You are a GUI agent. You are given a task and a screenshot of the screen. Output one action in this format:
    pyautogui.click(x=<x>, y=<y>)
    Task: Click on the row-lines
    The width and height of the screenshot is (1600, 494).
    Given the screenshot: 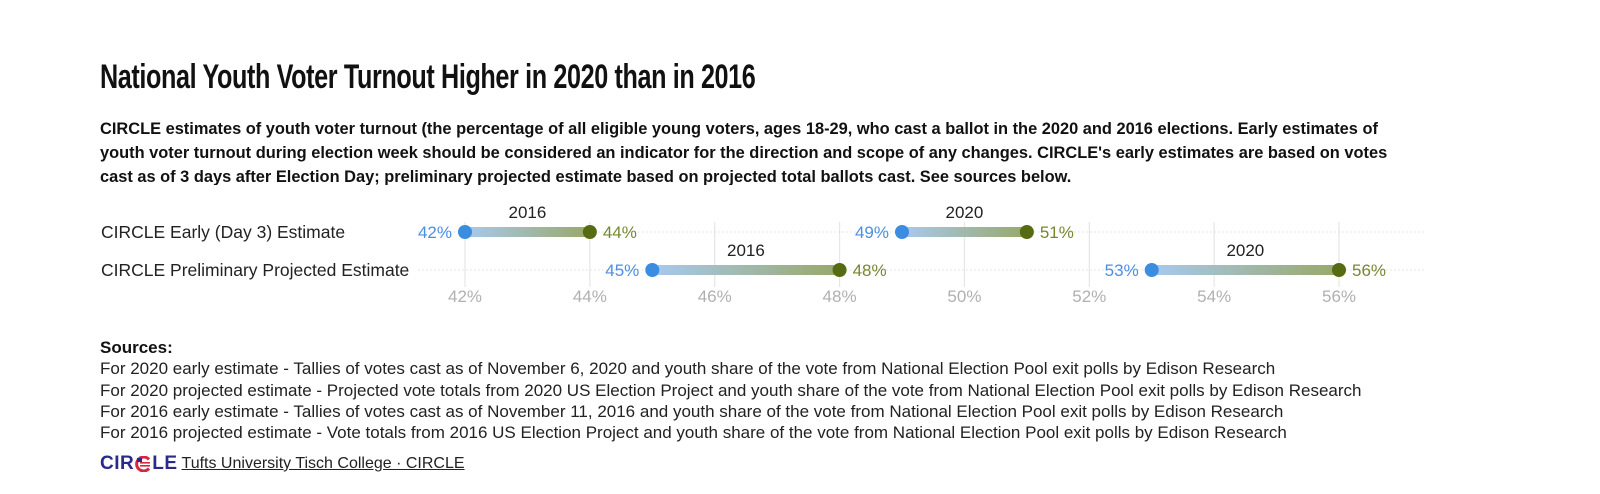 What is the action you would take?
    pyautogui.click(x=921, y=251)
    